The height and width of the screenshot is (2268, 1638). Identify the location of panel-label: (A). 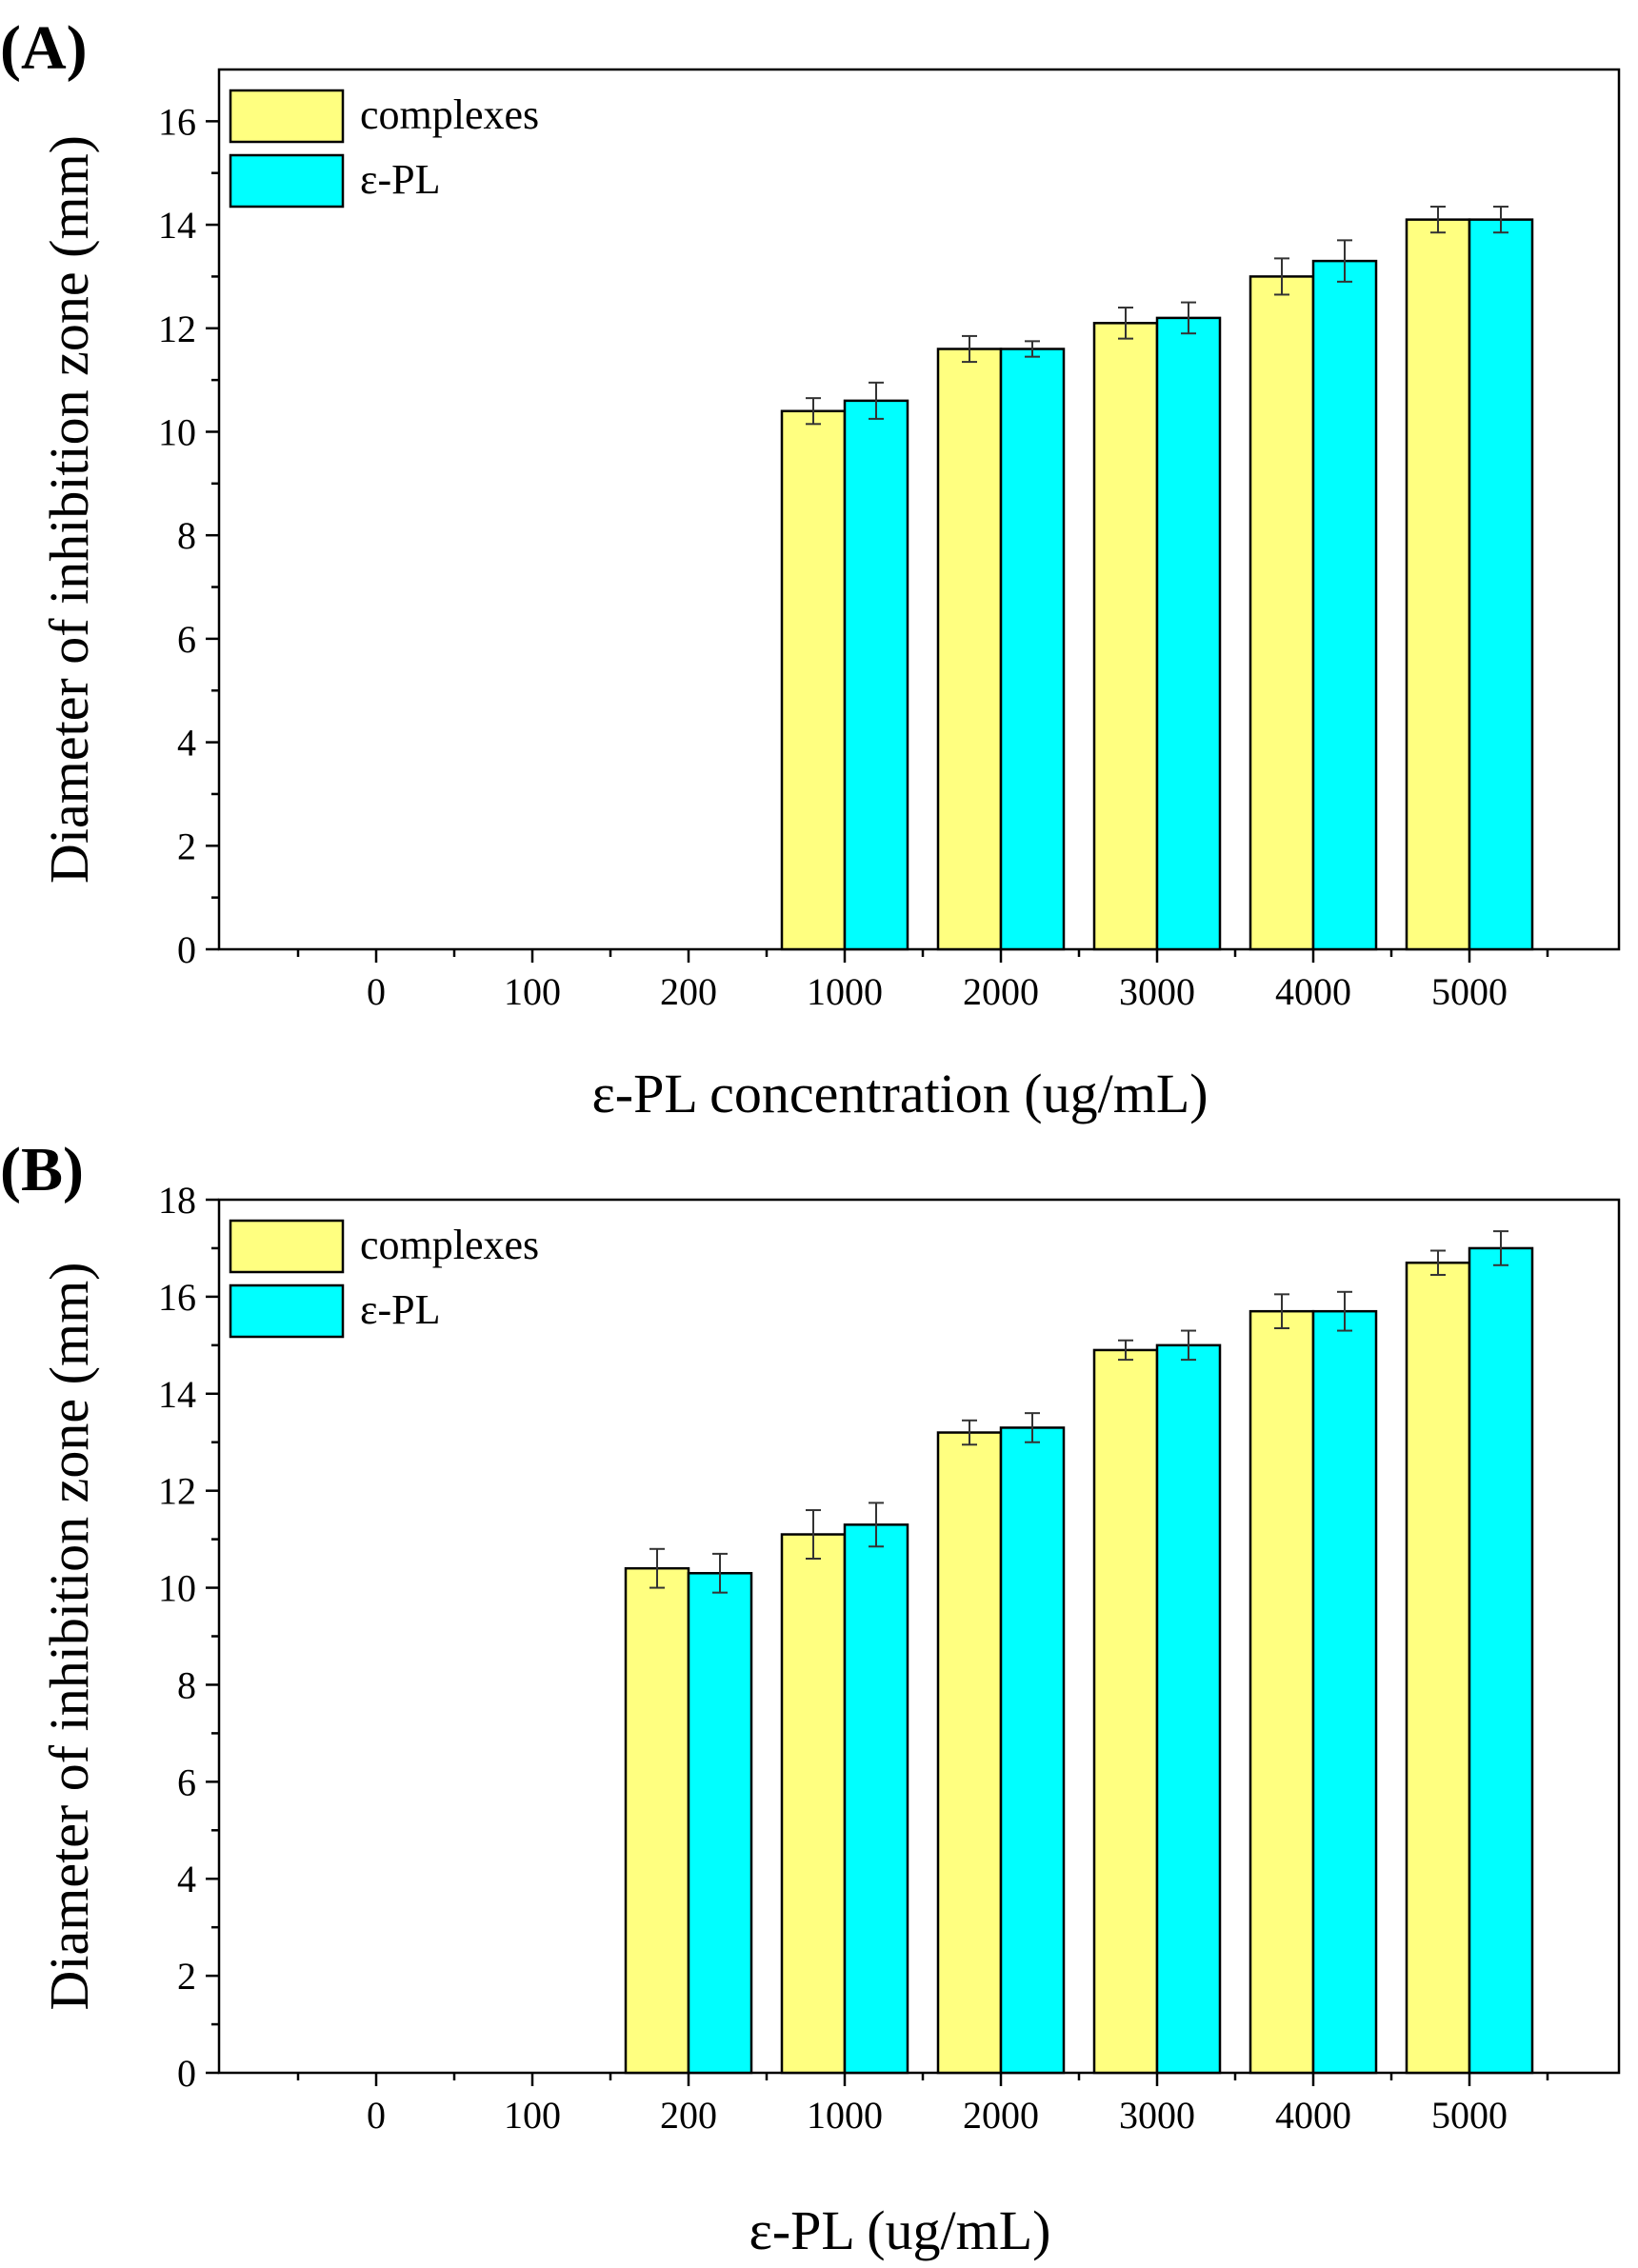
(44, 48).